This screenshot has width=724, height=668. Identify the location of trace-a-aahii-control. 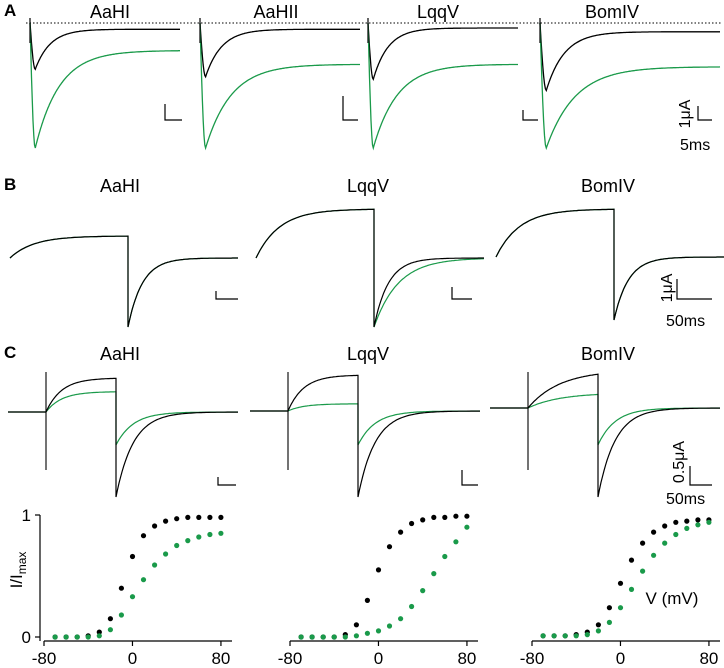
(279, 50).